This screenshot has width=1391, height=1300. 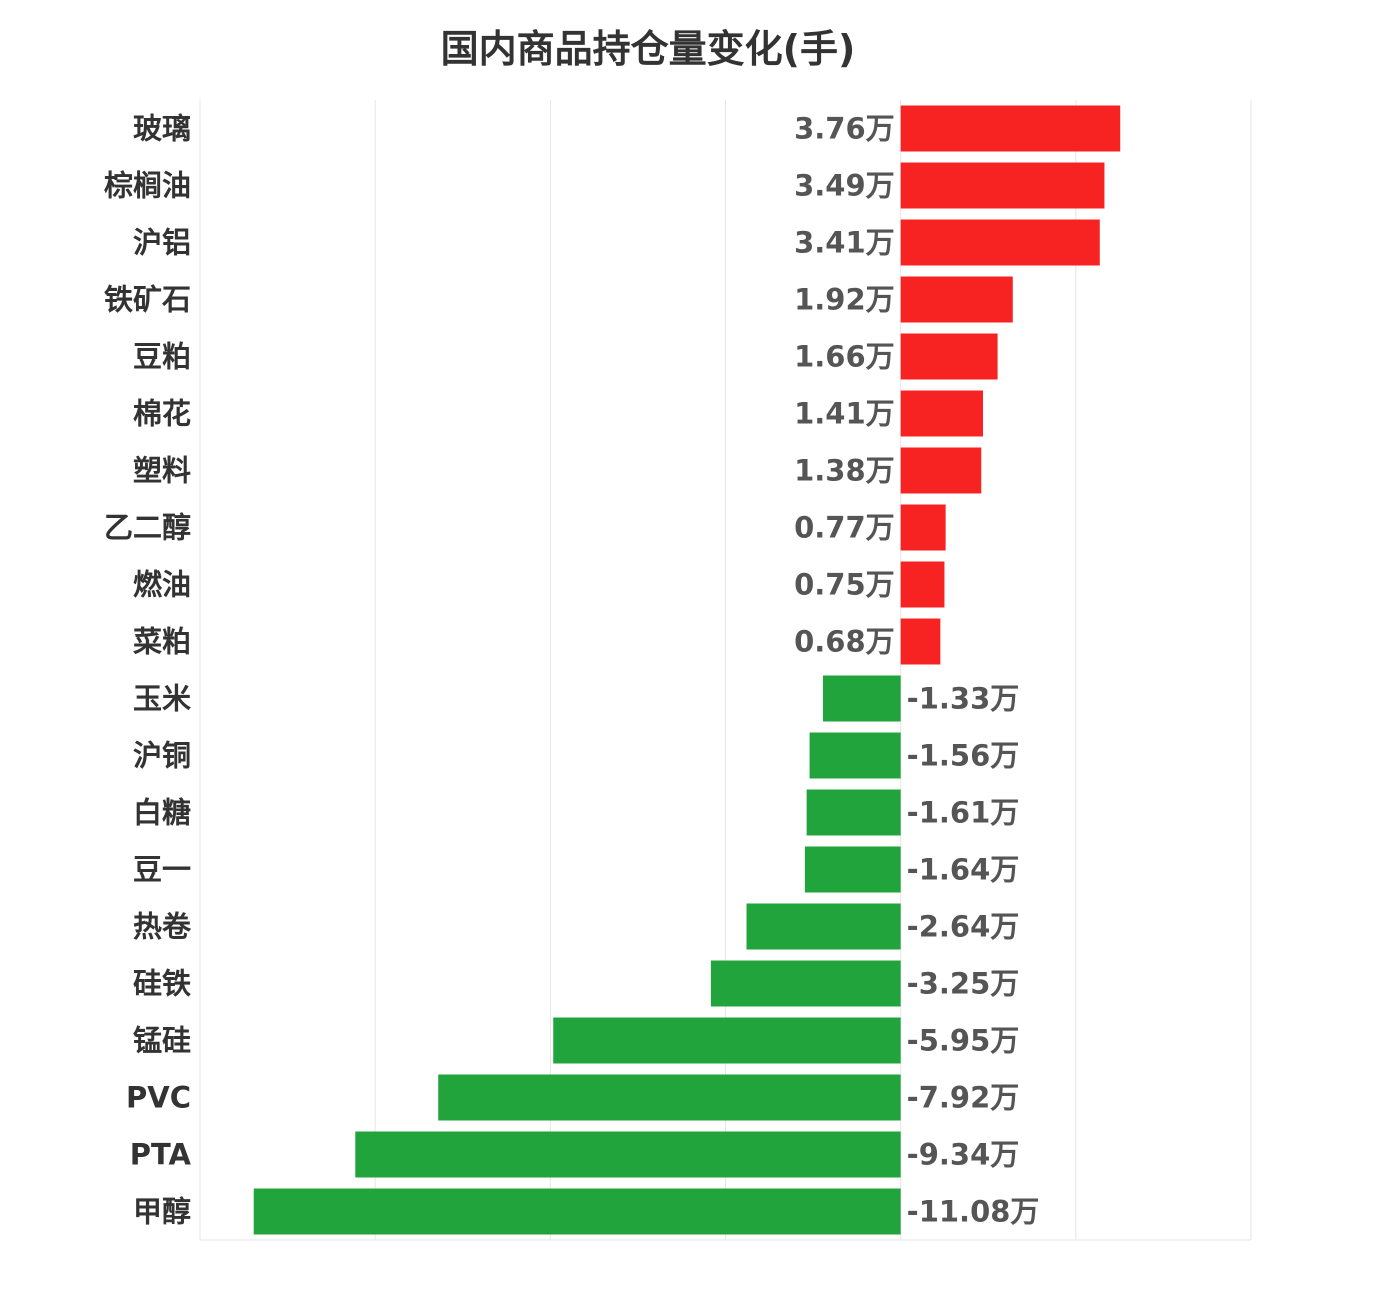 What do you see at coordinates (844, 585) in the screenshot?
I see `data-label: 0.75万` at bounding box center [844, 585].